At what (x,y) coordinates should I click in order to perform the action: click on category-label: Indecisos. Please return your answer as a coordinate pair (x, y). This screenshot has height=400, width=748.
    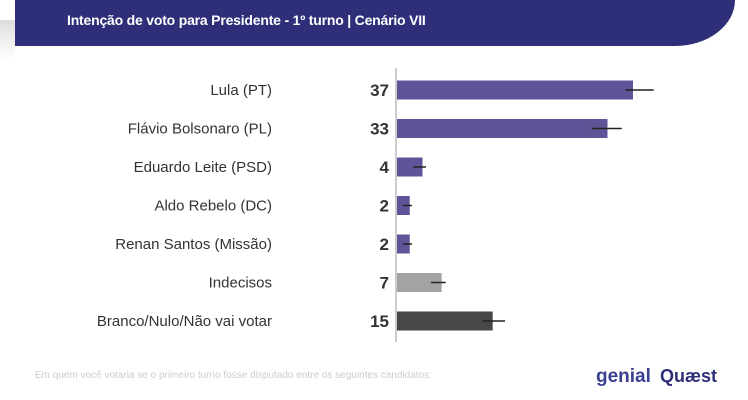
    Looking at the image, I should click on (240, 283).